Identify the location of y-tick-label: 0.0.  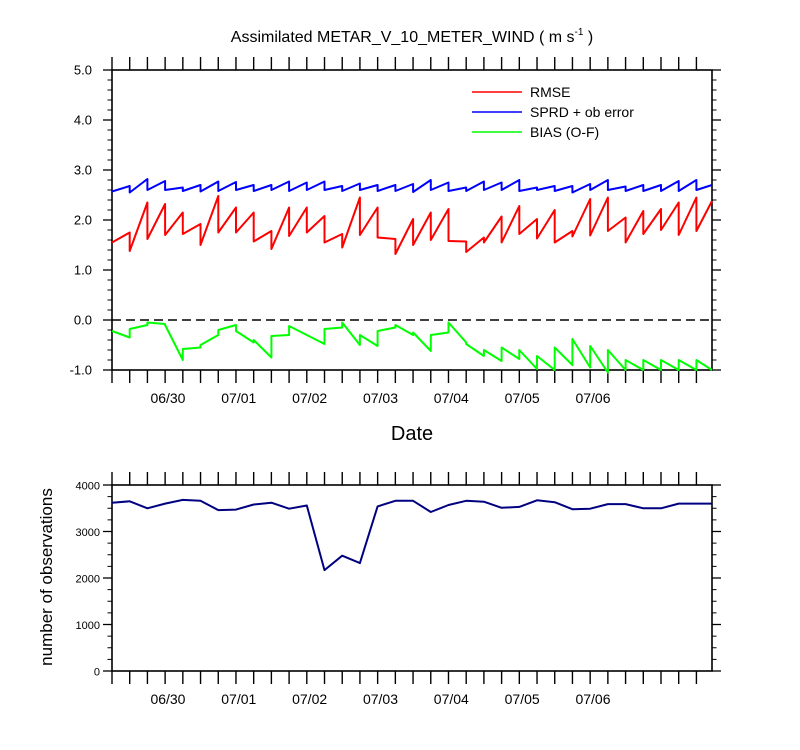
(83, 320).